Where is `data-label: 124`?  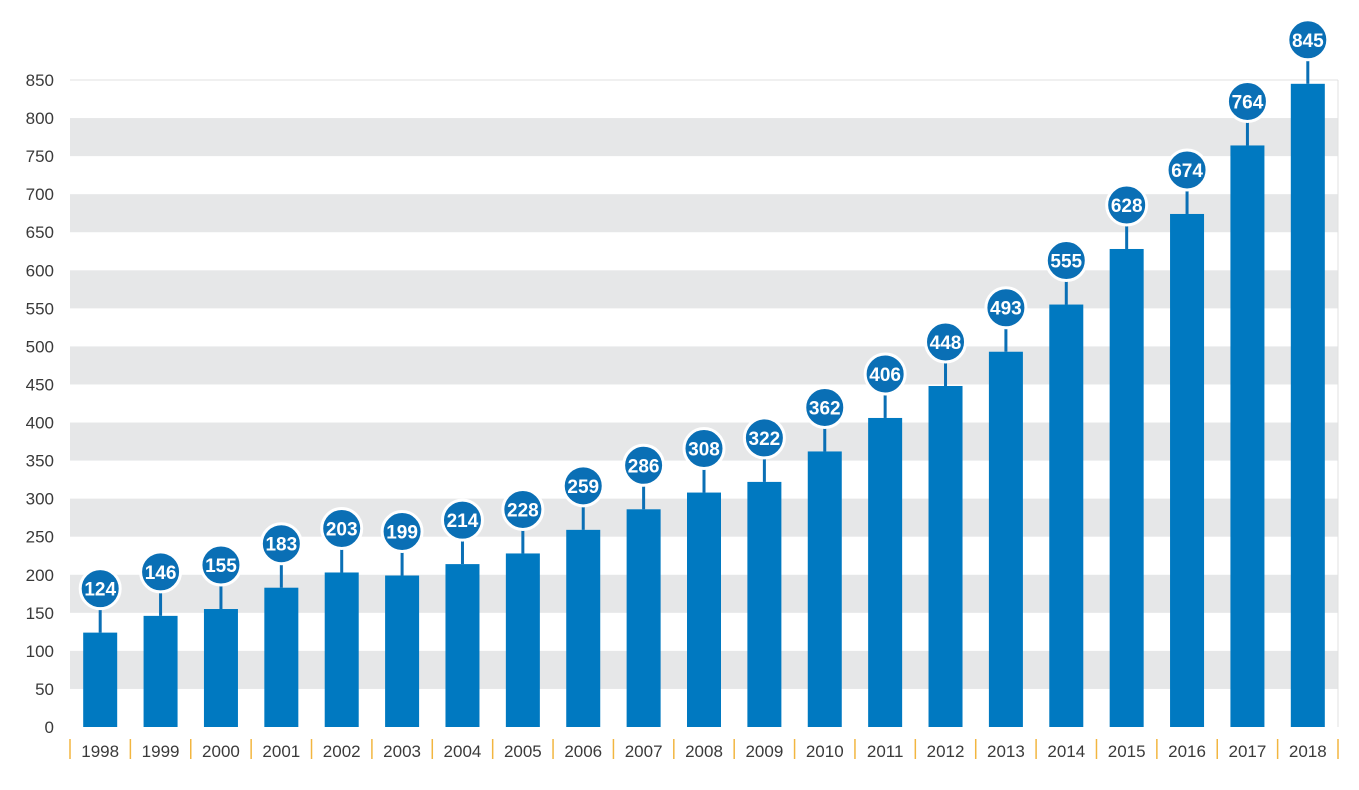 data-label: 124 is located at coordinates (100, 590).